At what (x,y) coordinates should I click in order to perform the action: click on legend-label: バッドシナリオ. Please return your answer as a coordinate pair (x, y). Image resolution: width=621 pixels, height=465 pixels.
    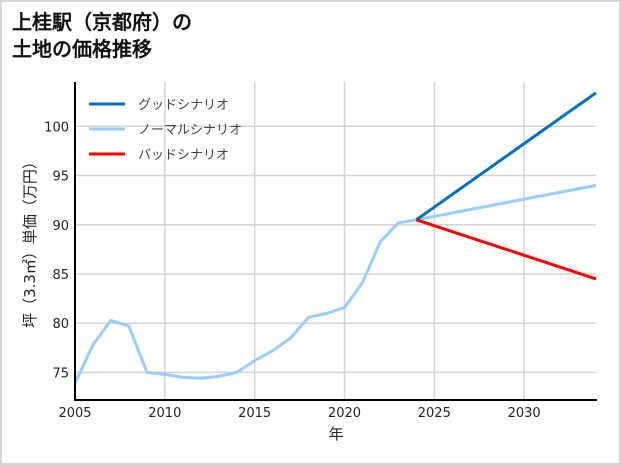
    Looking at the image, I should click on (183, 155).